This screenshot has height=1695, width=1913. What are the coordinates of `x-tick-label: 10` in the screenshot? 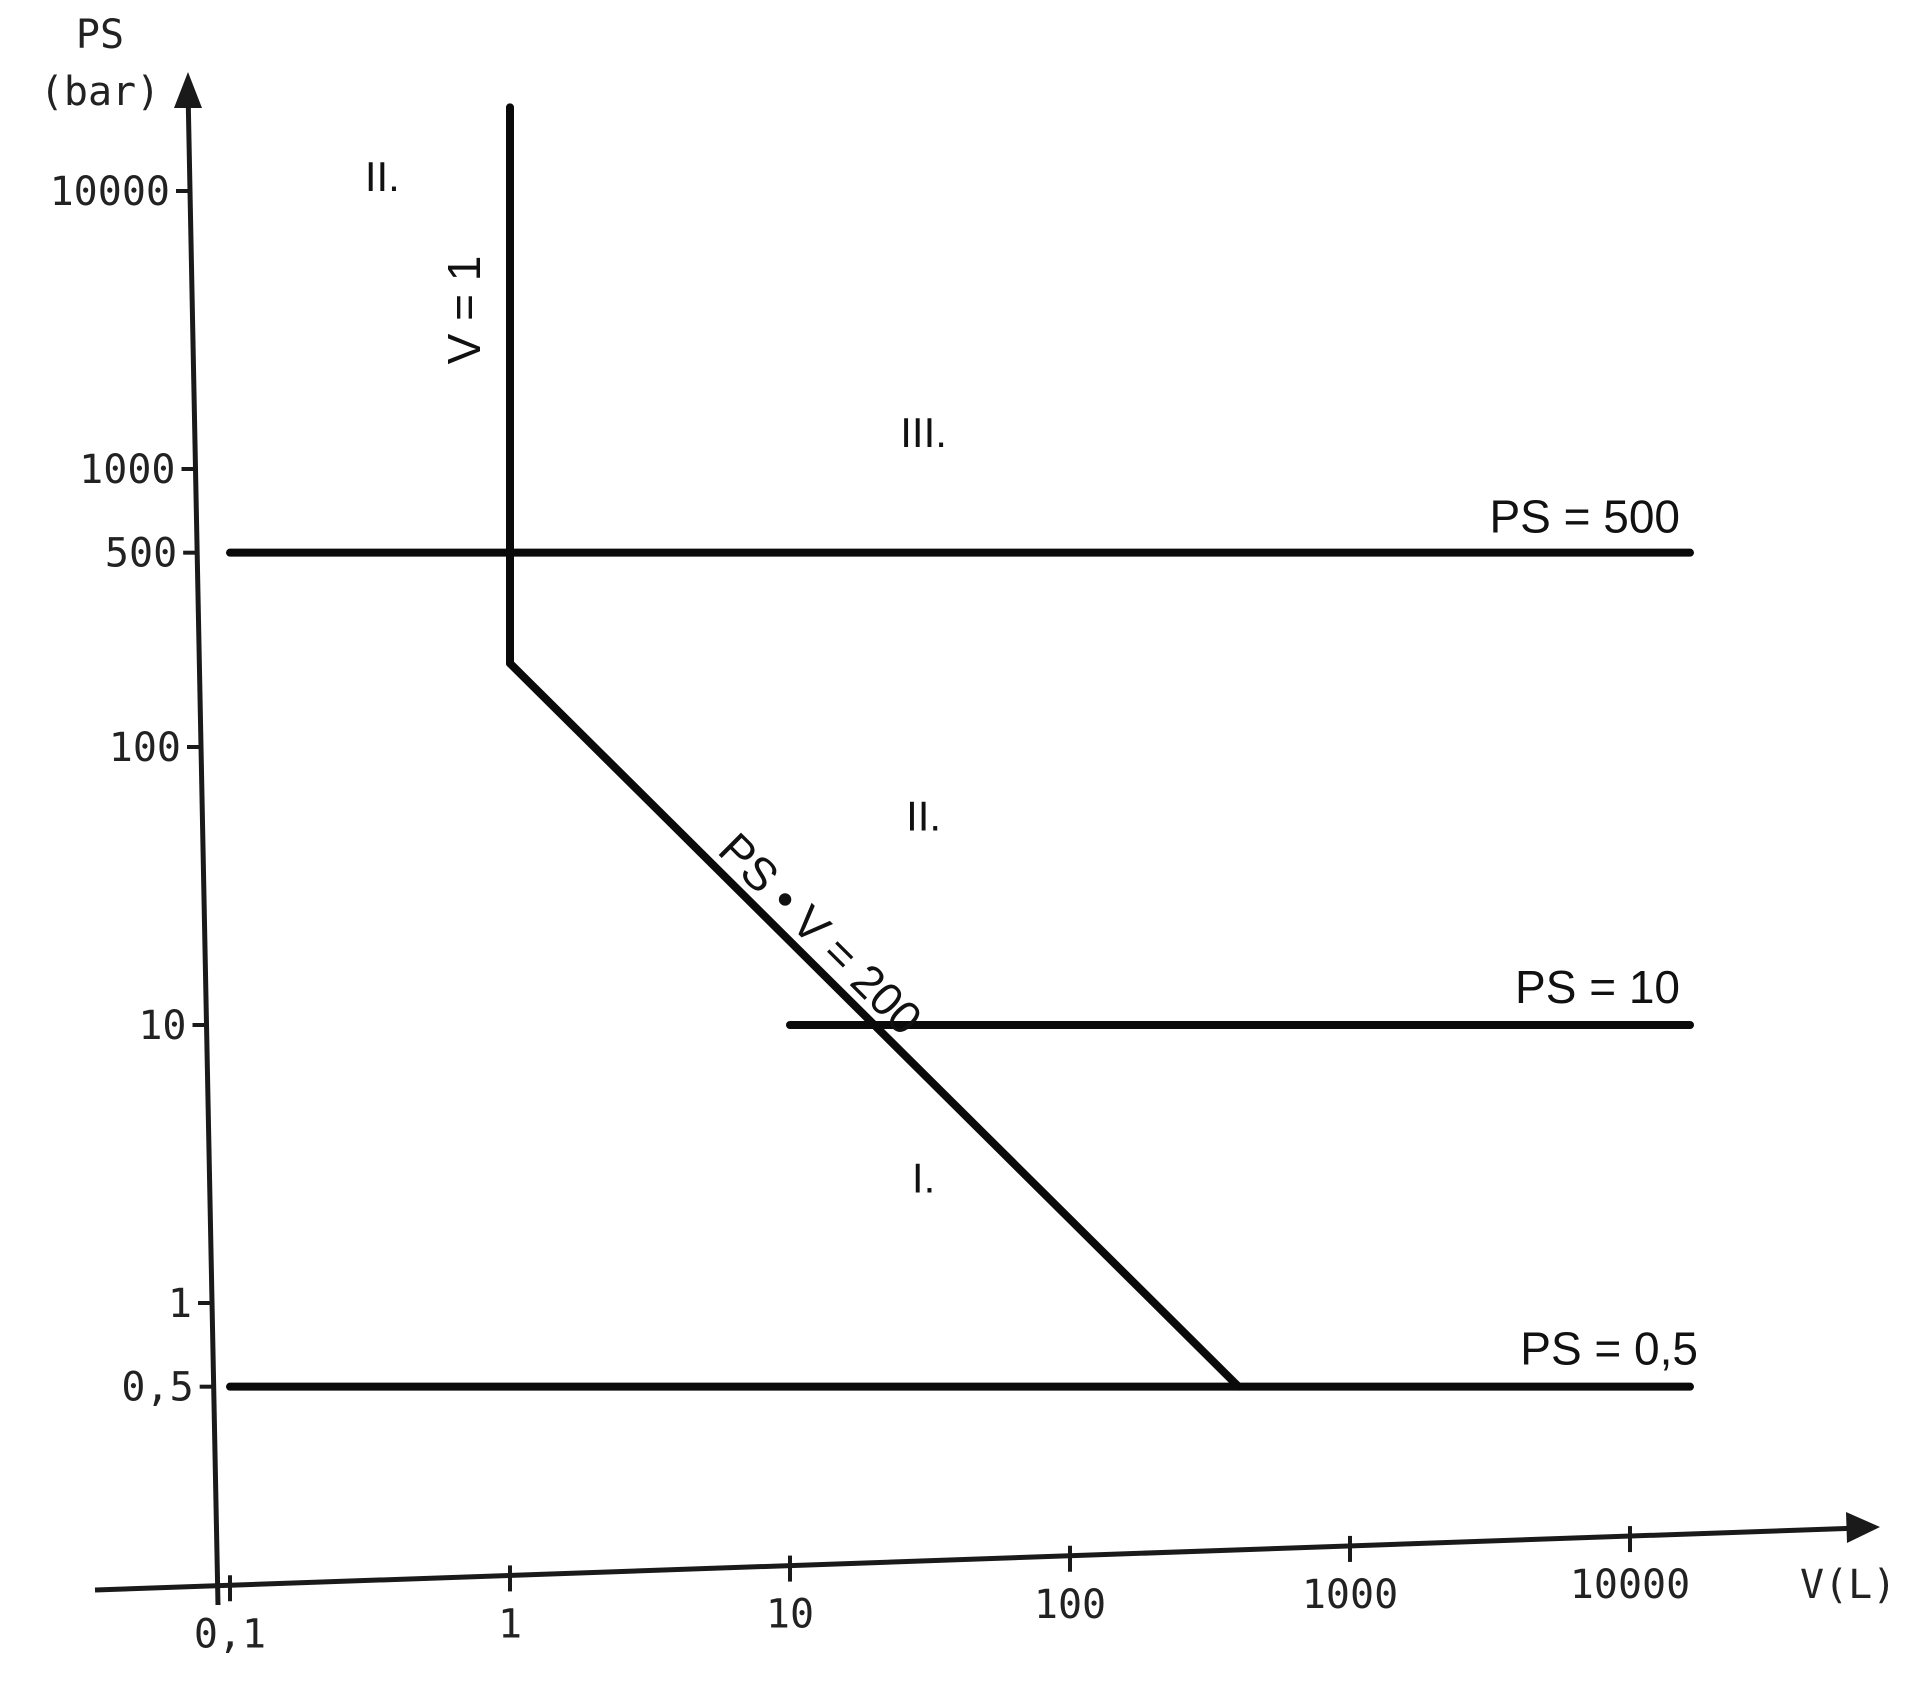 It's located at (790, 1615).